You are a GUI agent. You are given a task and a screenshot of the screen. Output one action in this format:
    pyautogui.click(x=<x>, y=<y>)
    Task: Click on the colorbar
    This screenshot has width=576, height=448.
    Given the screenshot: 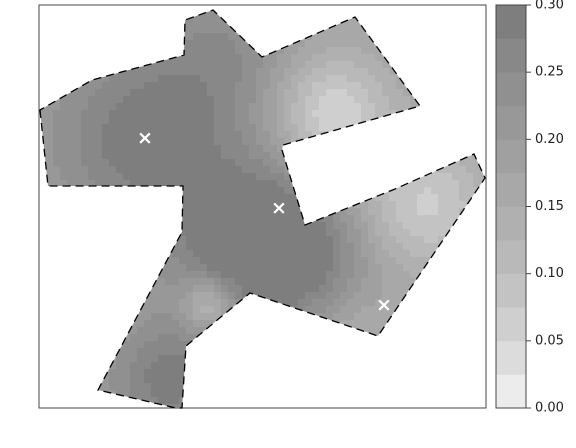 What is the action you would take?
    pyautogui.click(x=511, y=207)
    